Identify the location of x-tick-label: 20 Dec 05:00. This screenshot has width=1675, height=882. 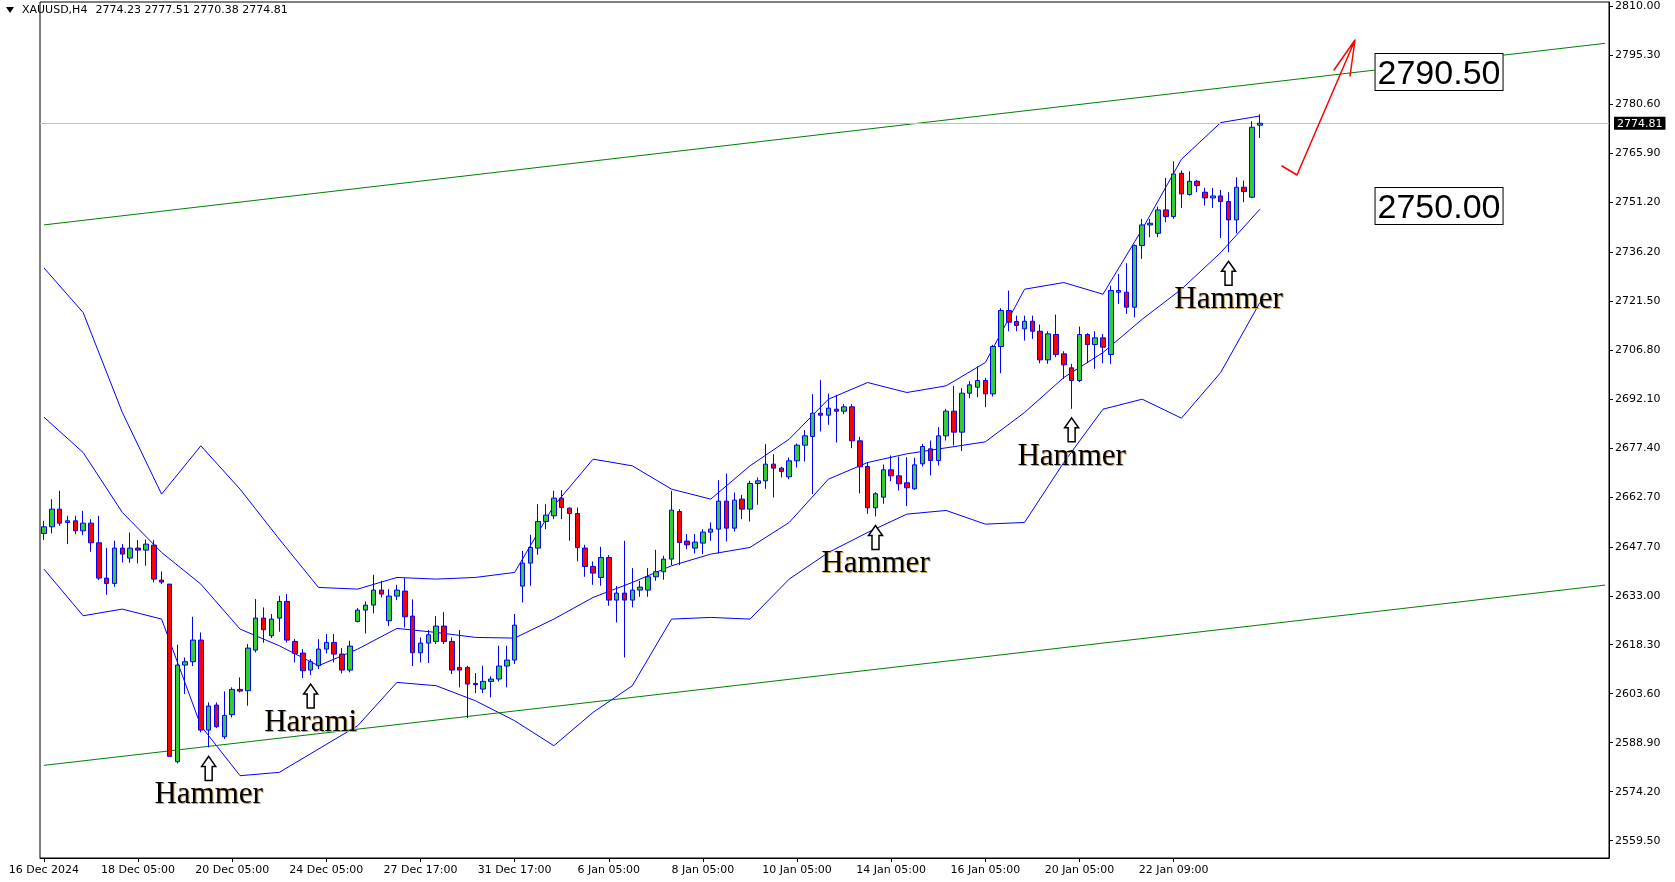
(232, 869).